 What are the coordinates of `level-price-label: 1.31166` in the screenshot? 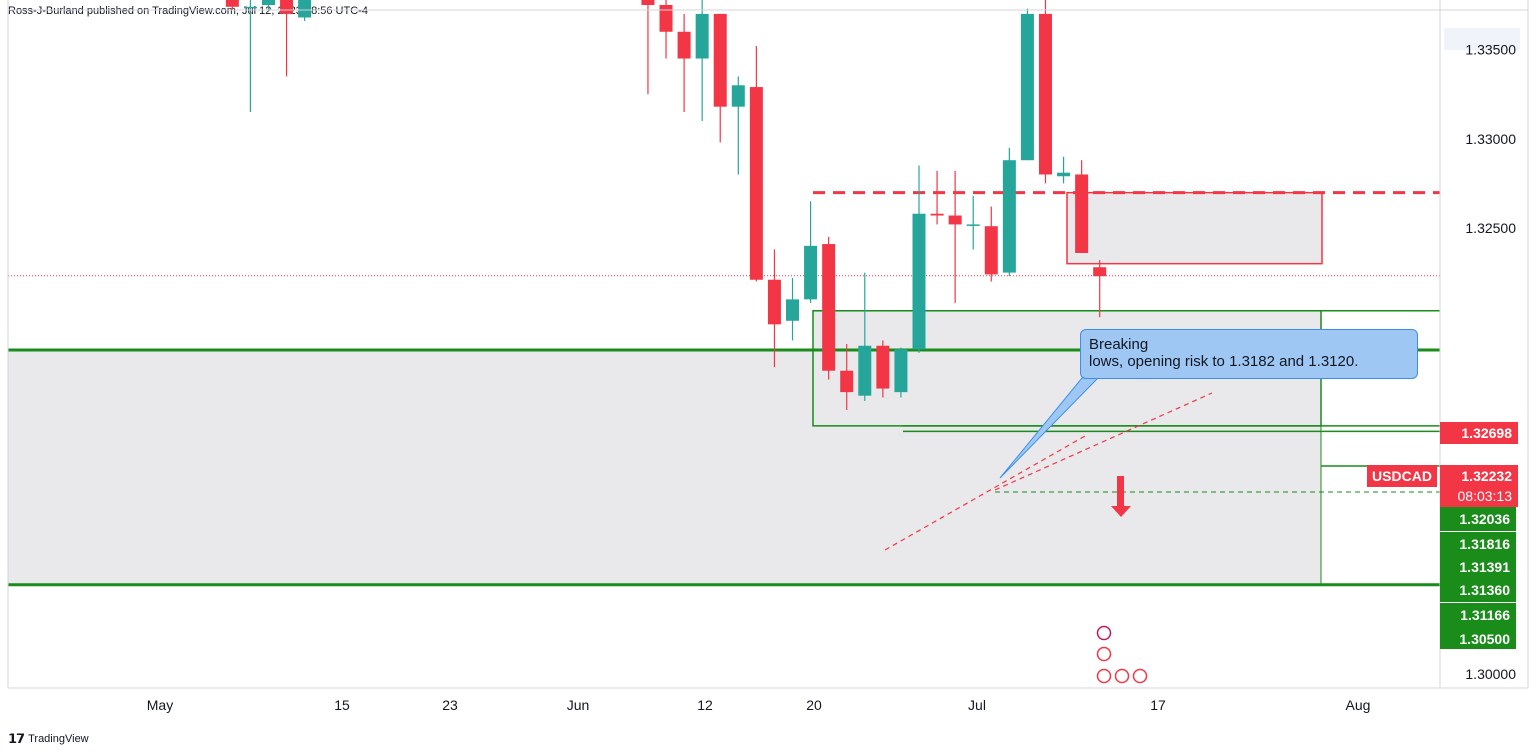 It's located at (1478, 615).